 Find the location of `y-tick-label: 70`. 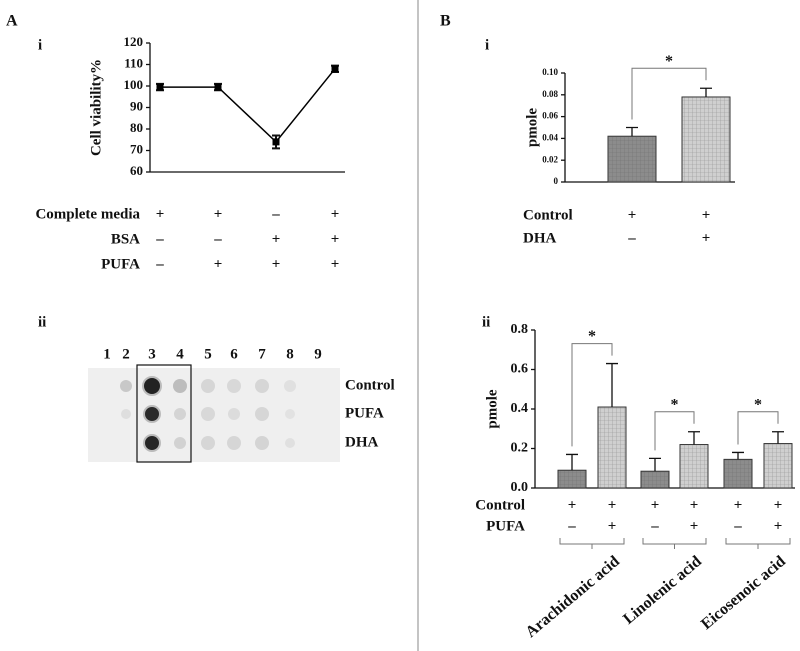

y-tick-label: 70 is located at coordinates (136, 148).